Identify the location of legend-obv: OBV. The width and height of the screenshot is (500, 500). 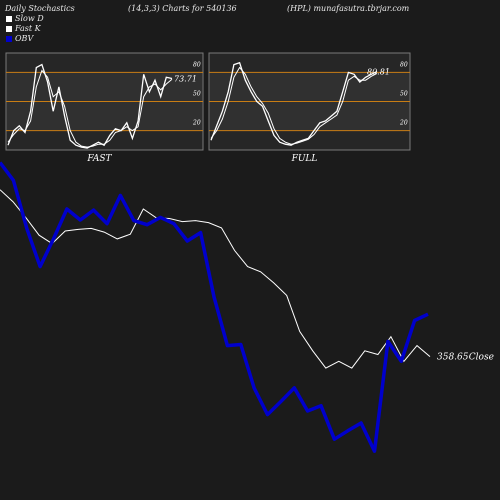
(19, 38).